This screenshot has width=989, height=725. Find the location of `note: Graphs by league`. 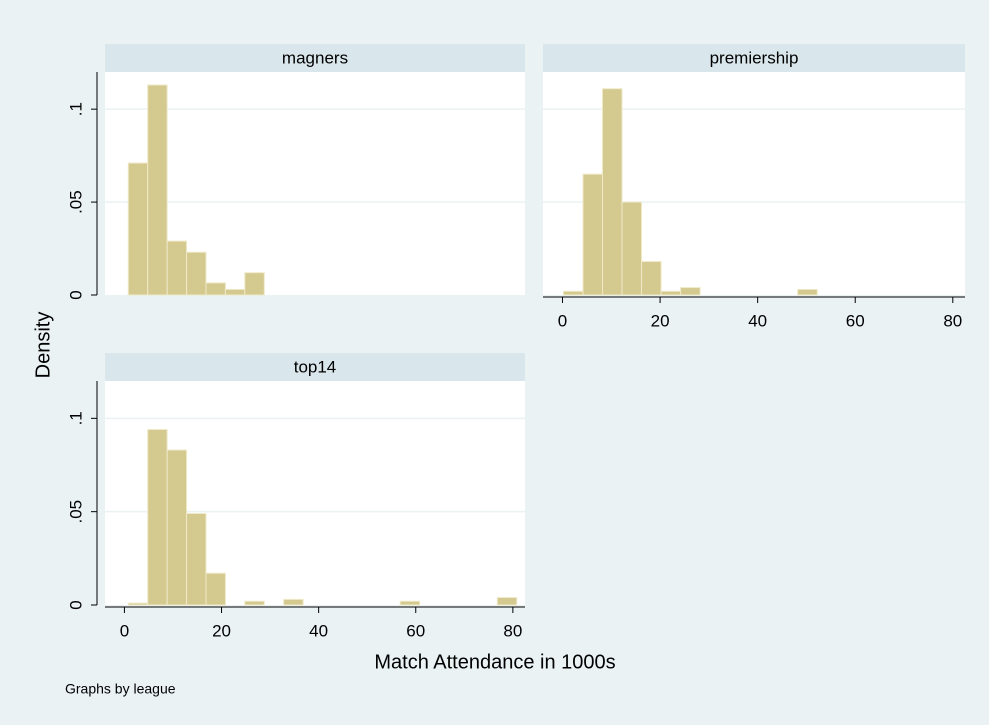

note: Graphs by league is located at coordinates (120, 689).